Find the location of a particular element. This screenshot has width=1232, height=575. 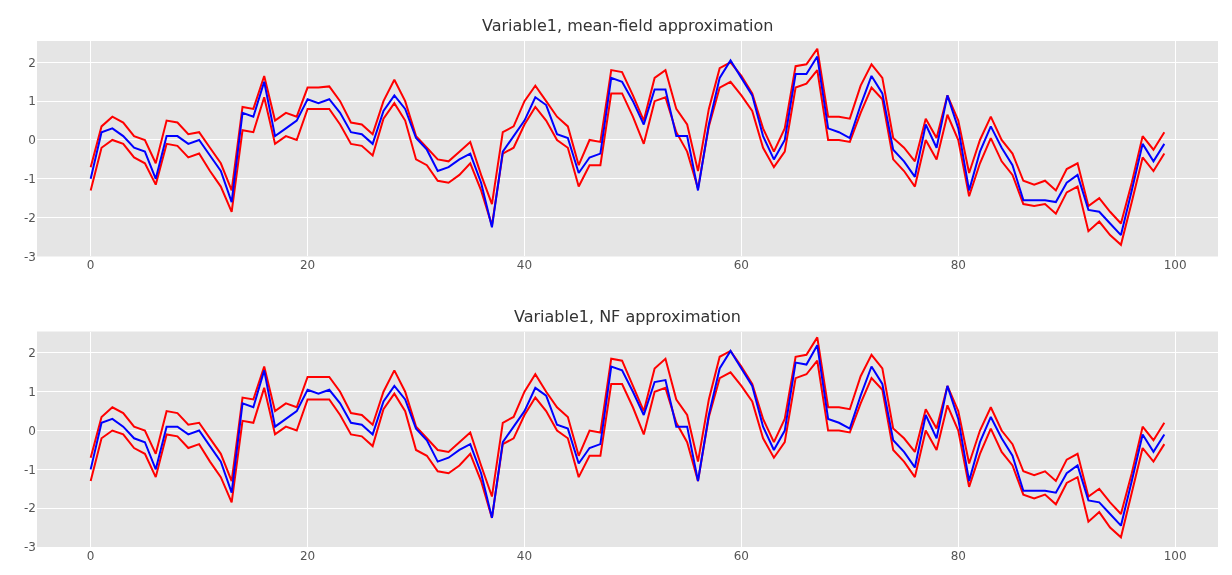

chart-title: Variable1, NF approximation is located at coordinates (627, 316).